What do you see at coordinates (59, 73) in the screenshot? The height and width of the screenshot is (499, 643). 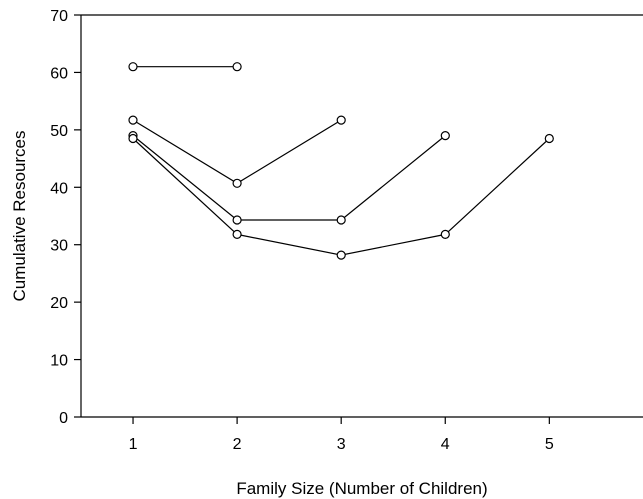 I see `y-tick-label: 60` at bounding box center [59, 73].